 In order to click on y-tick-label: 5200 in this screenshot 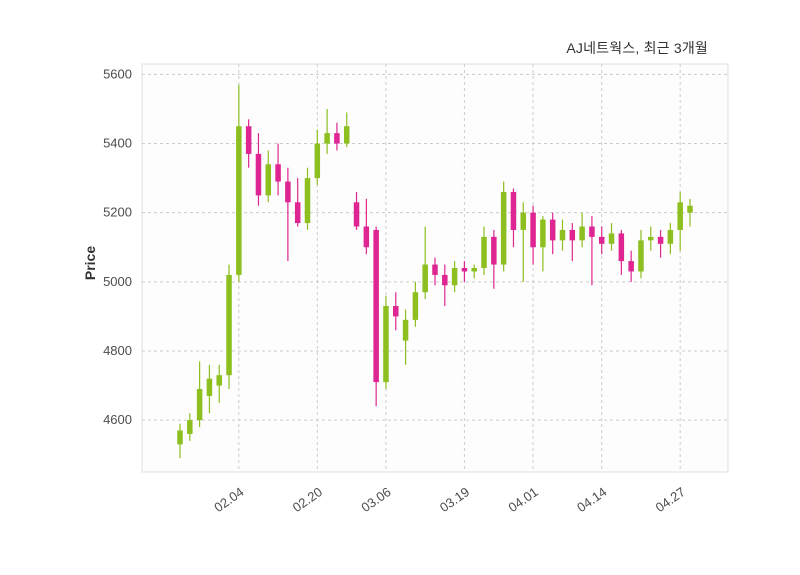, I will do `click(117, 212)`.